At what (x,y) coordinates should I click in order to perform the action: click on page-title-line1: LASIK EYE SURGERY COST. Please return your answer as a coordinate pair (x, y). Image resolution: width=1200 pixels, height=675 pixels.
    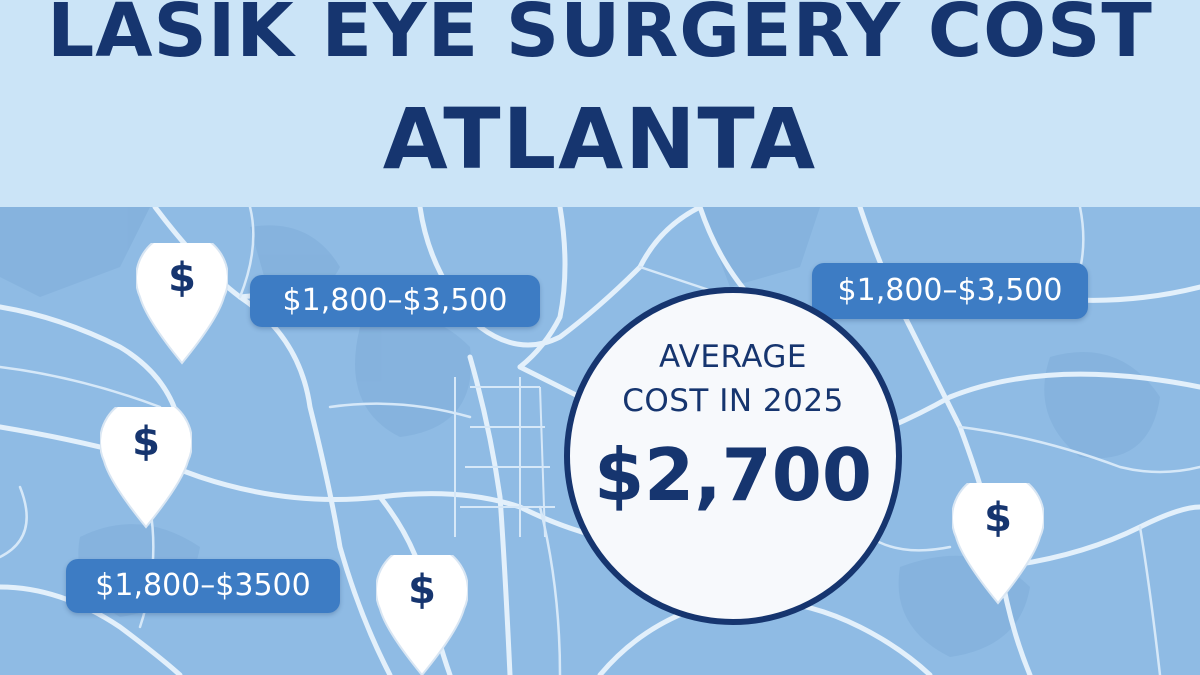
    Looking at the image, I should click on (600, 37).